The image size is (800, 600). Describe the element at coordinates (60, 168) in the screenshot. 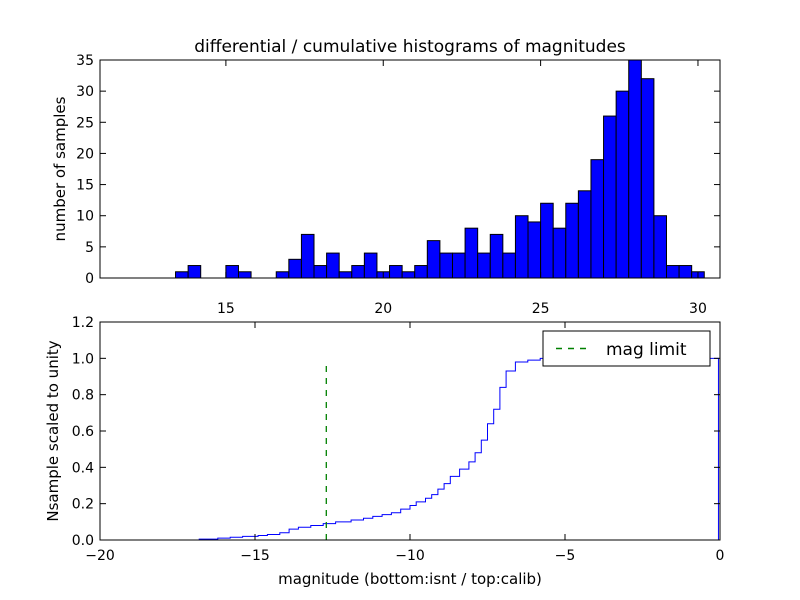

I see `top-chart-ylabel: number of samples` at that location.